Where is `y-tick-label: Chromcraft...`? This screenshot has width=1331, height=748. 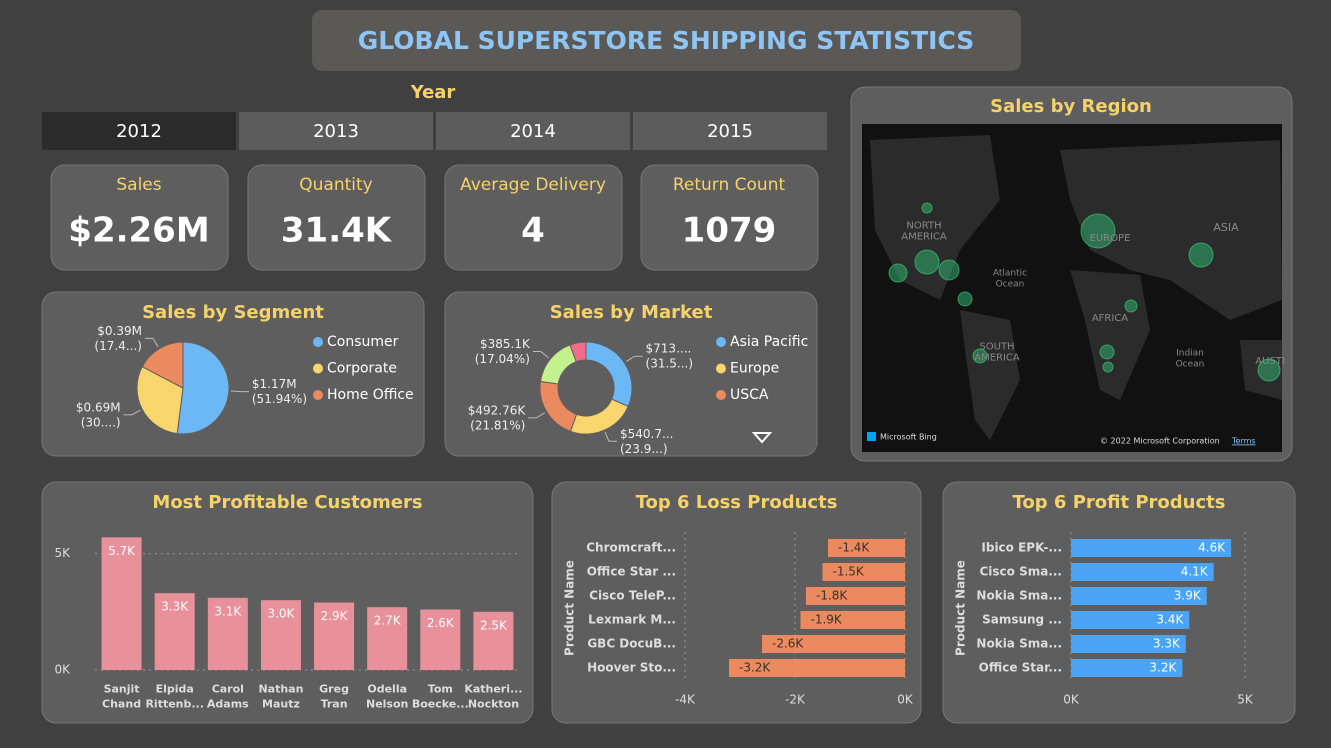
y-tick-label: Chromcraft... is located at coordinates (631, 548).